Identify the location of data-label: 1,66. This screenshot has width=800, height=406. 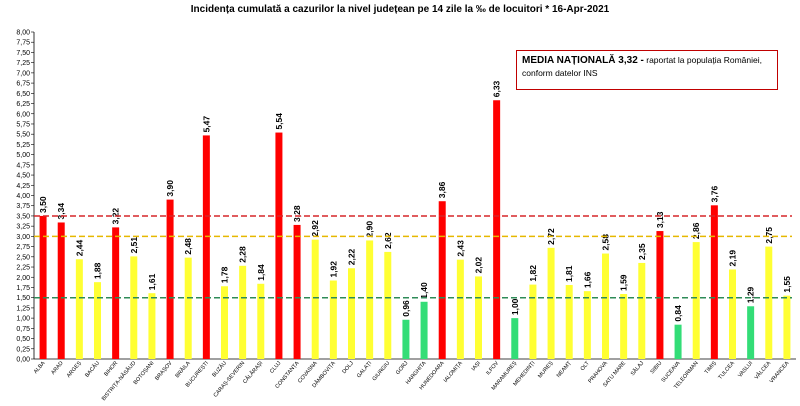
(587, 279).